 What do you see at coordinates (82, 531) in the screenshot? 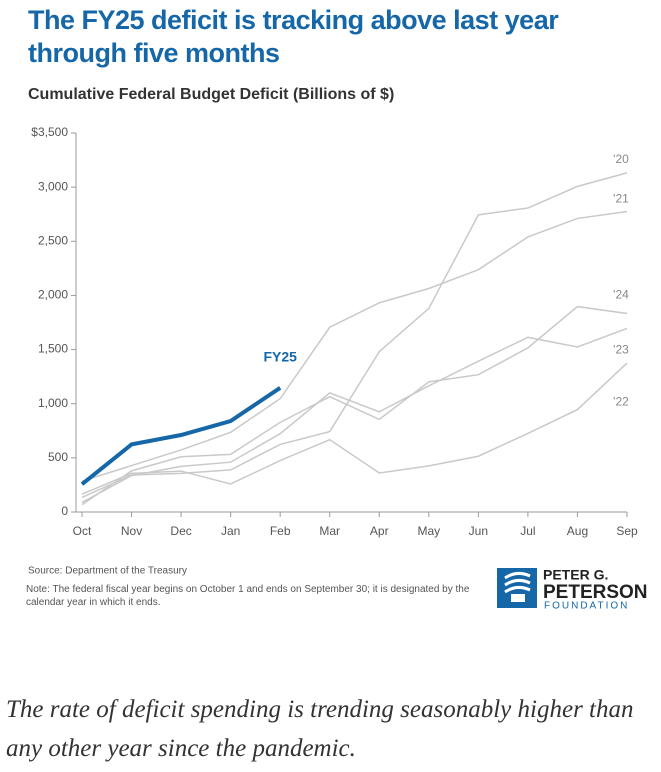
I see `x-tick-label: Oct` at bounding box center [82, 531].